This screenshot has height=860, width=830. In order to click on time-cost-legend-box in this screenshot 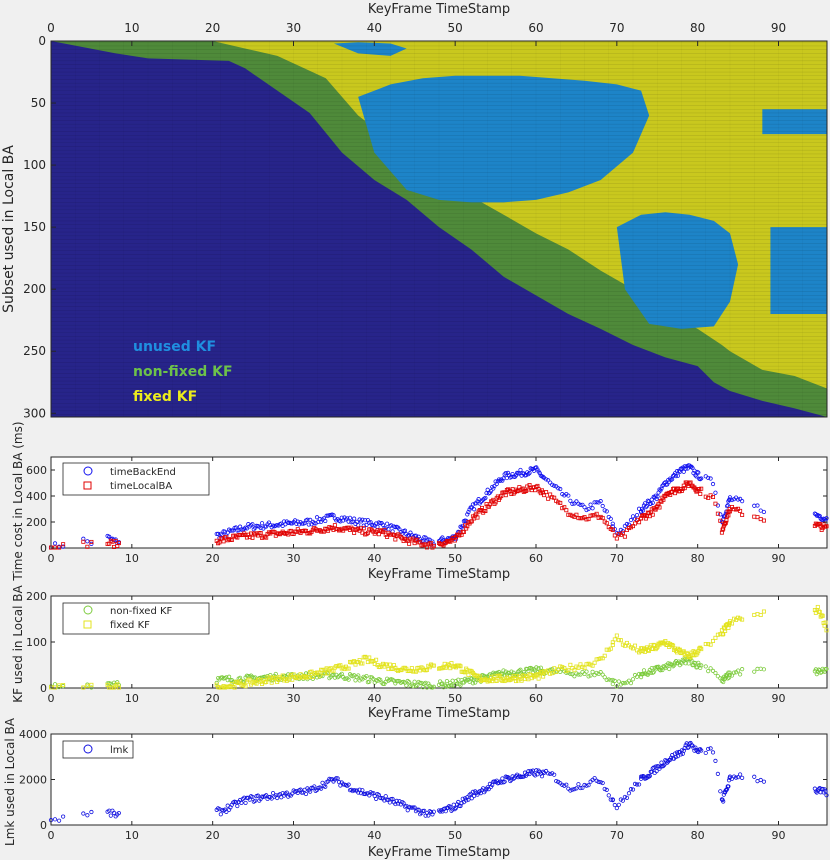, I will do `click(136, 479)`.